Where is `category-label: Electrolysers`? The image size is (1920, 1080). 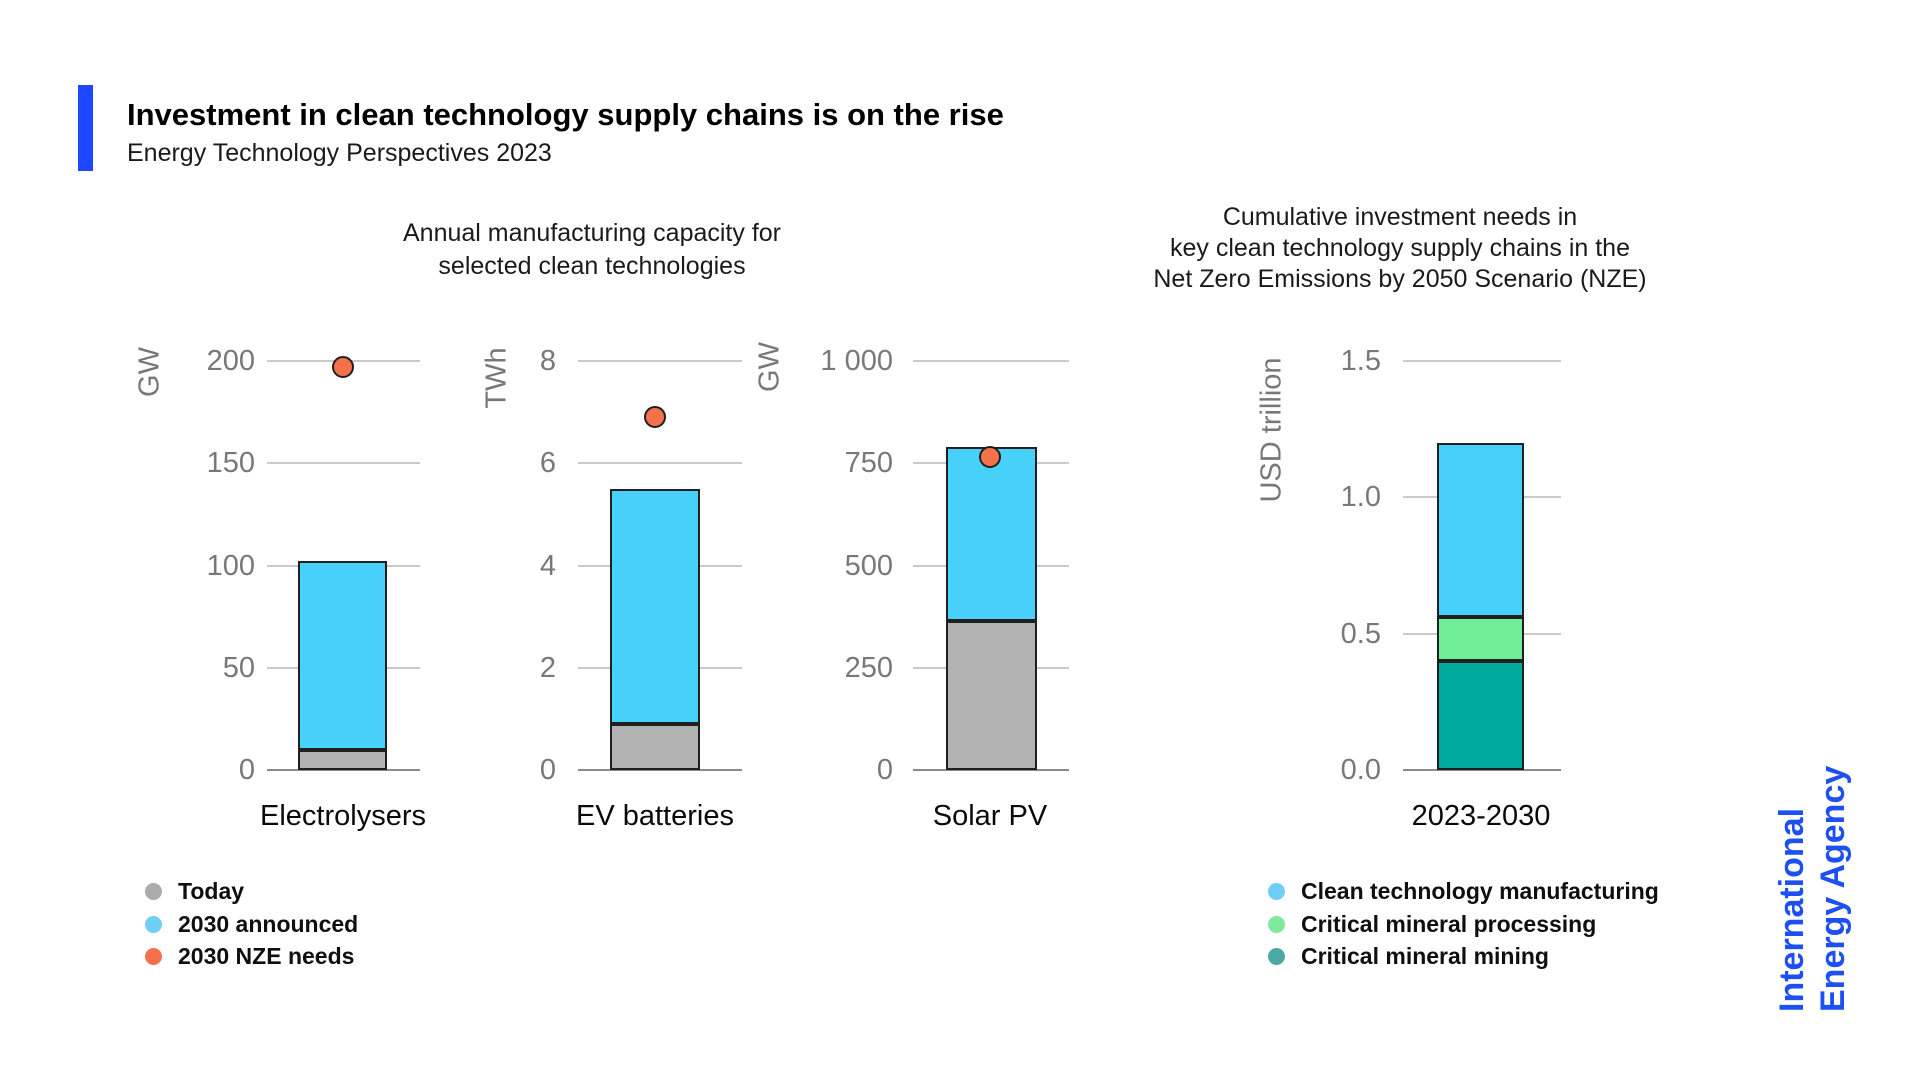
category-label: Electrolysers is located at coordinates (343, 816).